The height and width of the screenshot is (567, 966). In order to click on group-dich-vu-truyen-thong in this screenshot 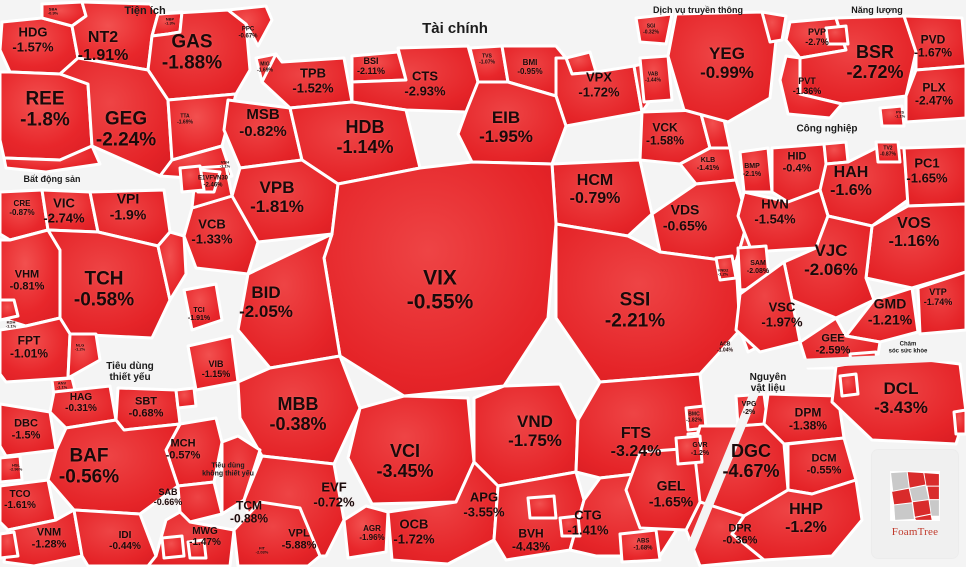, I will do `click(711, 67)`.